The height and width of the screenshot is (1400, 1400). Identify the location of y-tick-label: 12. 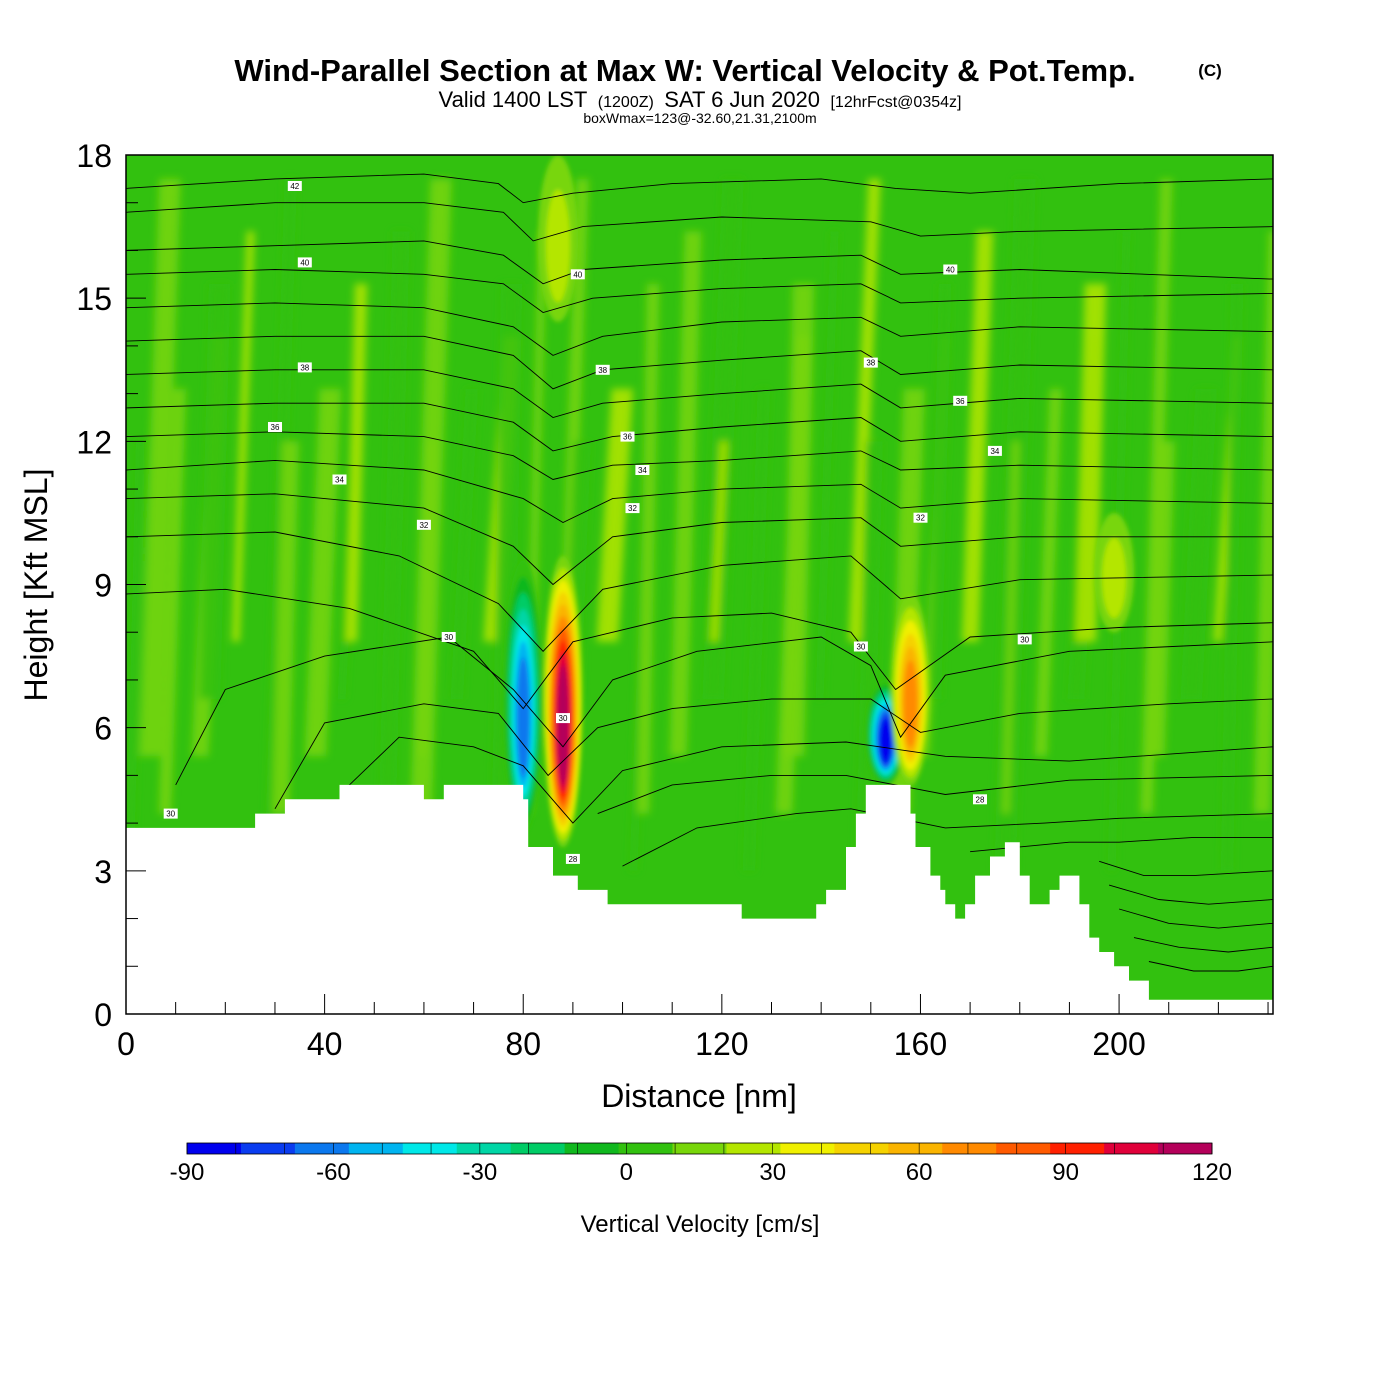
(94, 442).